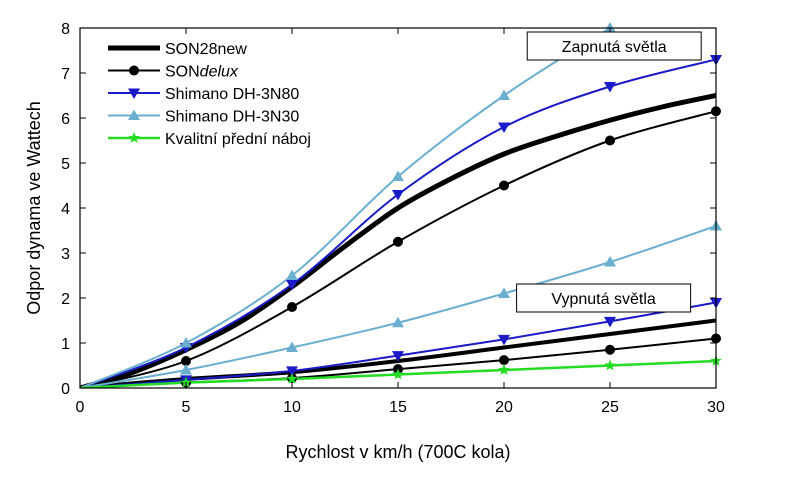 The height and width of the screenshot is (502, 800). I want to click on legend-label: Shimano DH-3N80, so click(232, 94).